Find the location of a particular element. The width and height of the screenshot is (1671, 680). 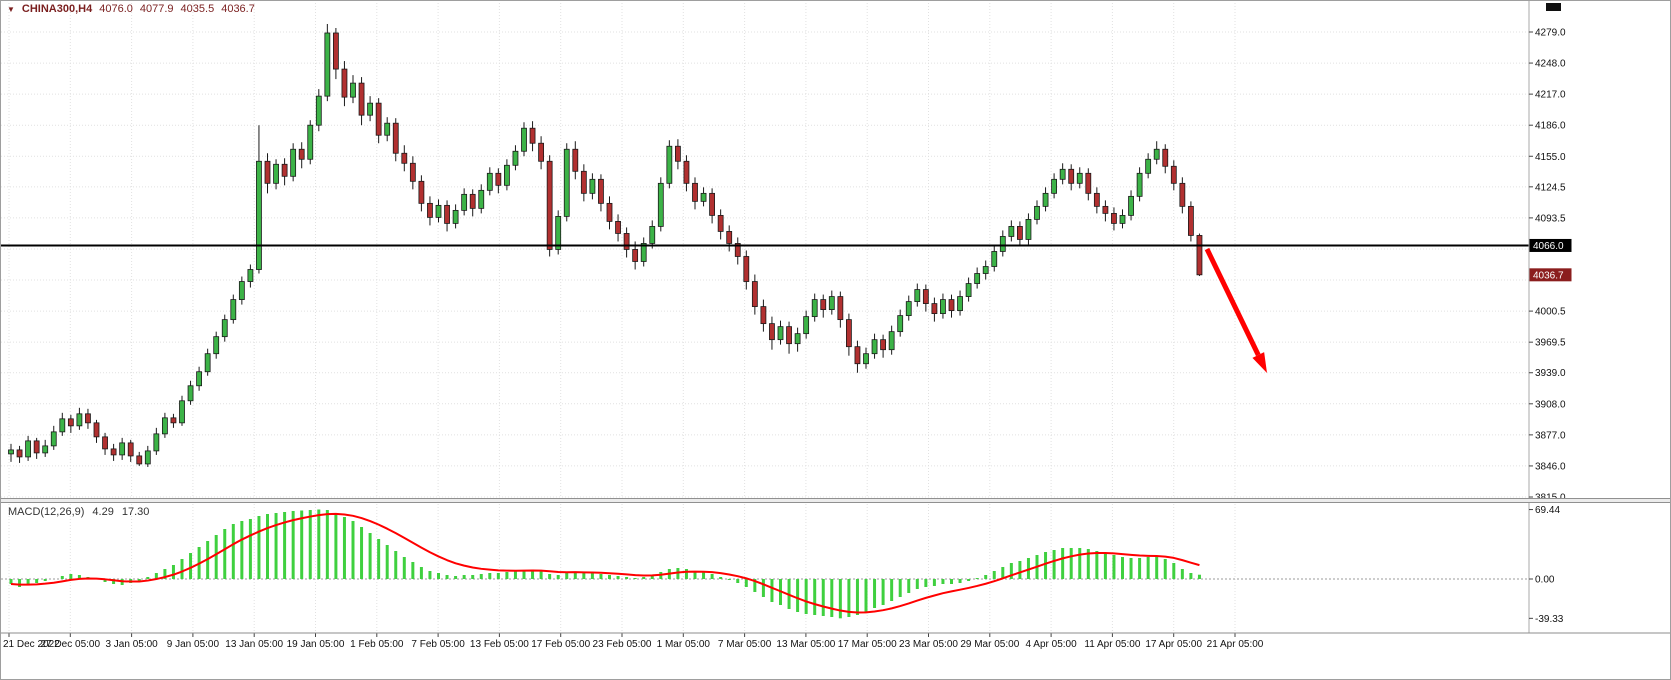

price-axis-label: 3877.0 is located at coordinates (1550, 435).